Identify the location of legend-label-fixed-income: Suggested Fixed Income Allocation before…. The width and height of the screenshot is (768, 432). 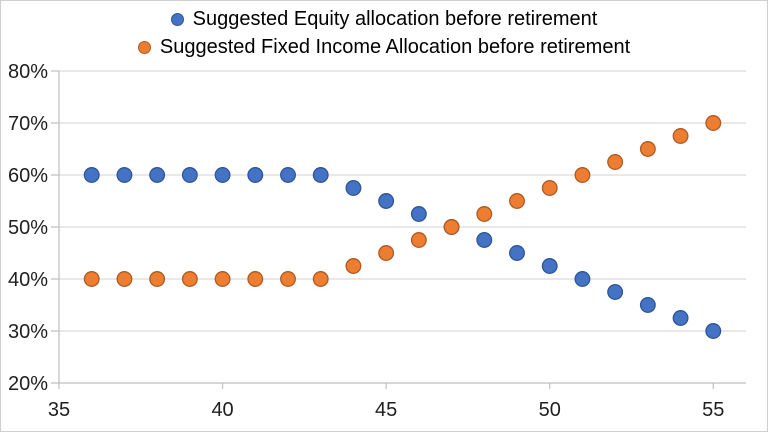
(395, 47).